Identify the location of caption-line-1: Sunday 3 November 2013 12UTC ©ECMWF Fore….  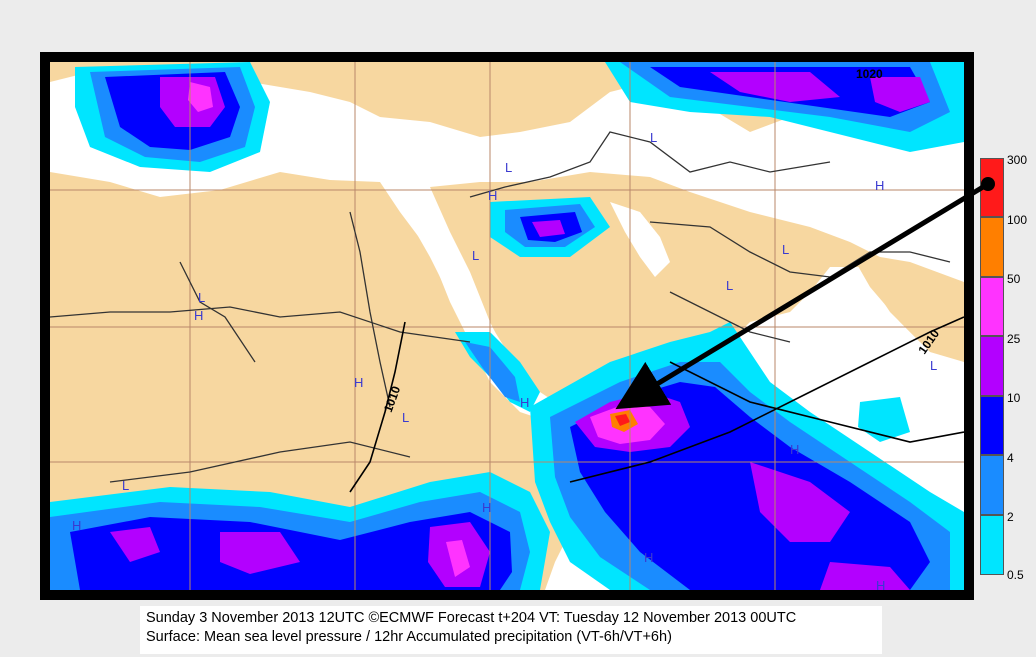
(471, 618).